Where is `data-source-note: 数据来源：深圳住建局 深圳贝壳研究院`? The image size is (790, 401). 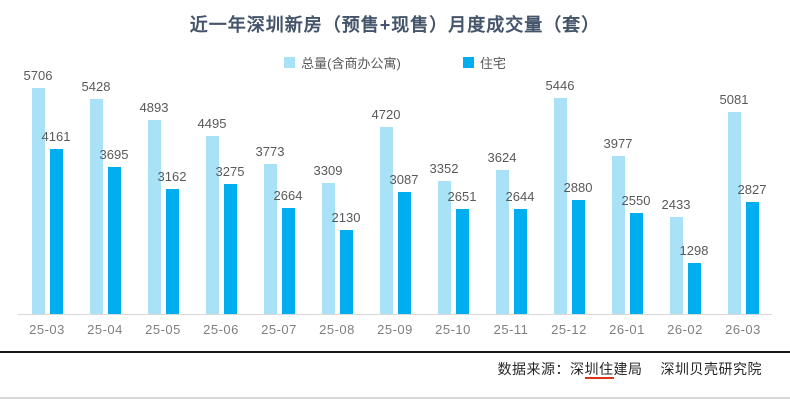 data-source-note: 数据来源：深圳住建局 深圳贝壳研究院 is located at coordinates (630, 369).